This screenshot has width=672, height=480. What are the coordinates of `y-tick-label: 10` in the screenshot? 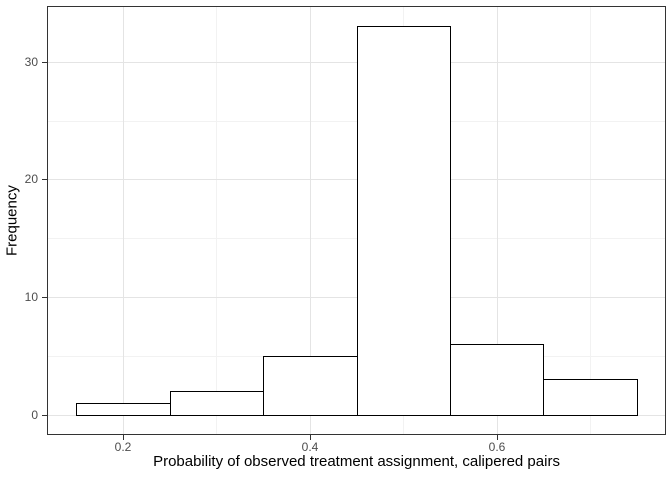 It's located at (31, 297).